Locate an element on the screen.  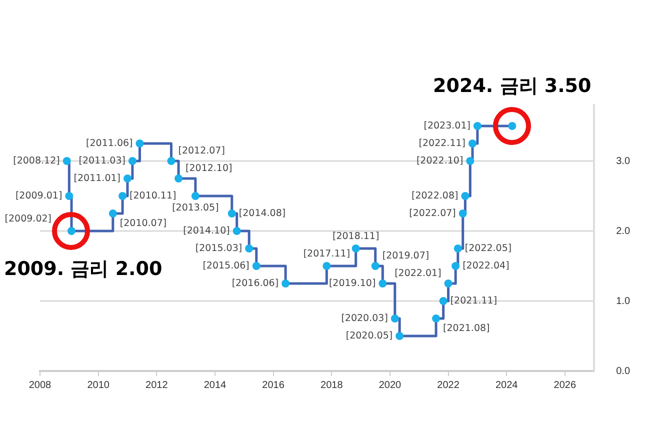
annotation: [2014.08] is located at coordinates (262, 213).